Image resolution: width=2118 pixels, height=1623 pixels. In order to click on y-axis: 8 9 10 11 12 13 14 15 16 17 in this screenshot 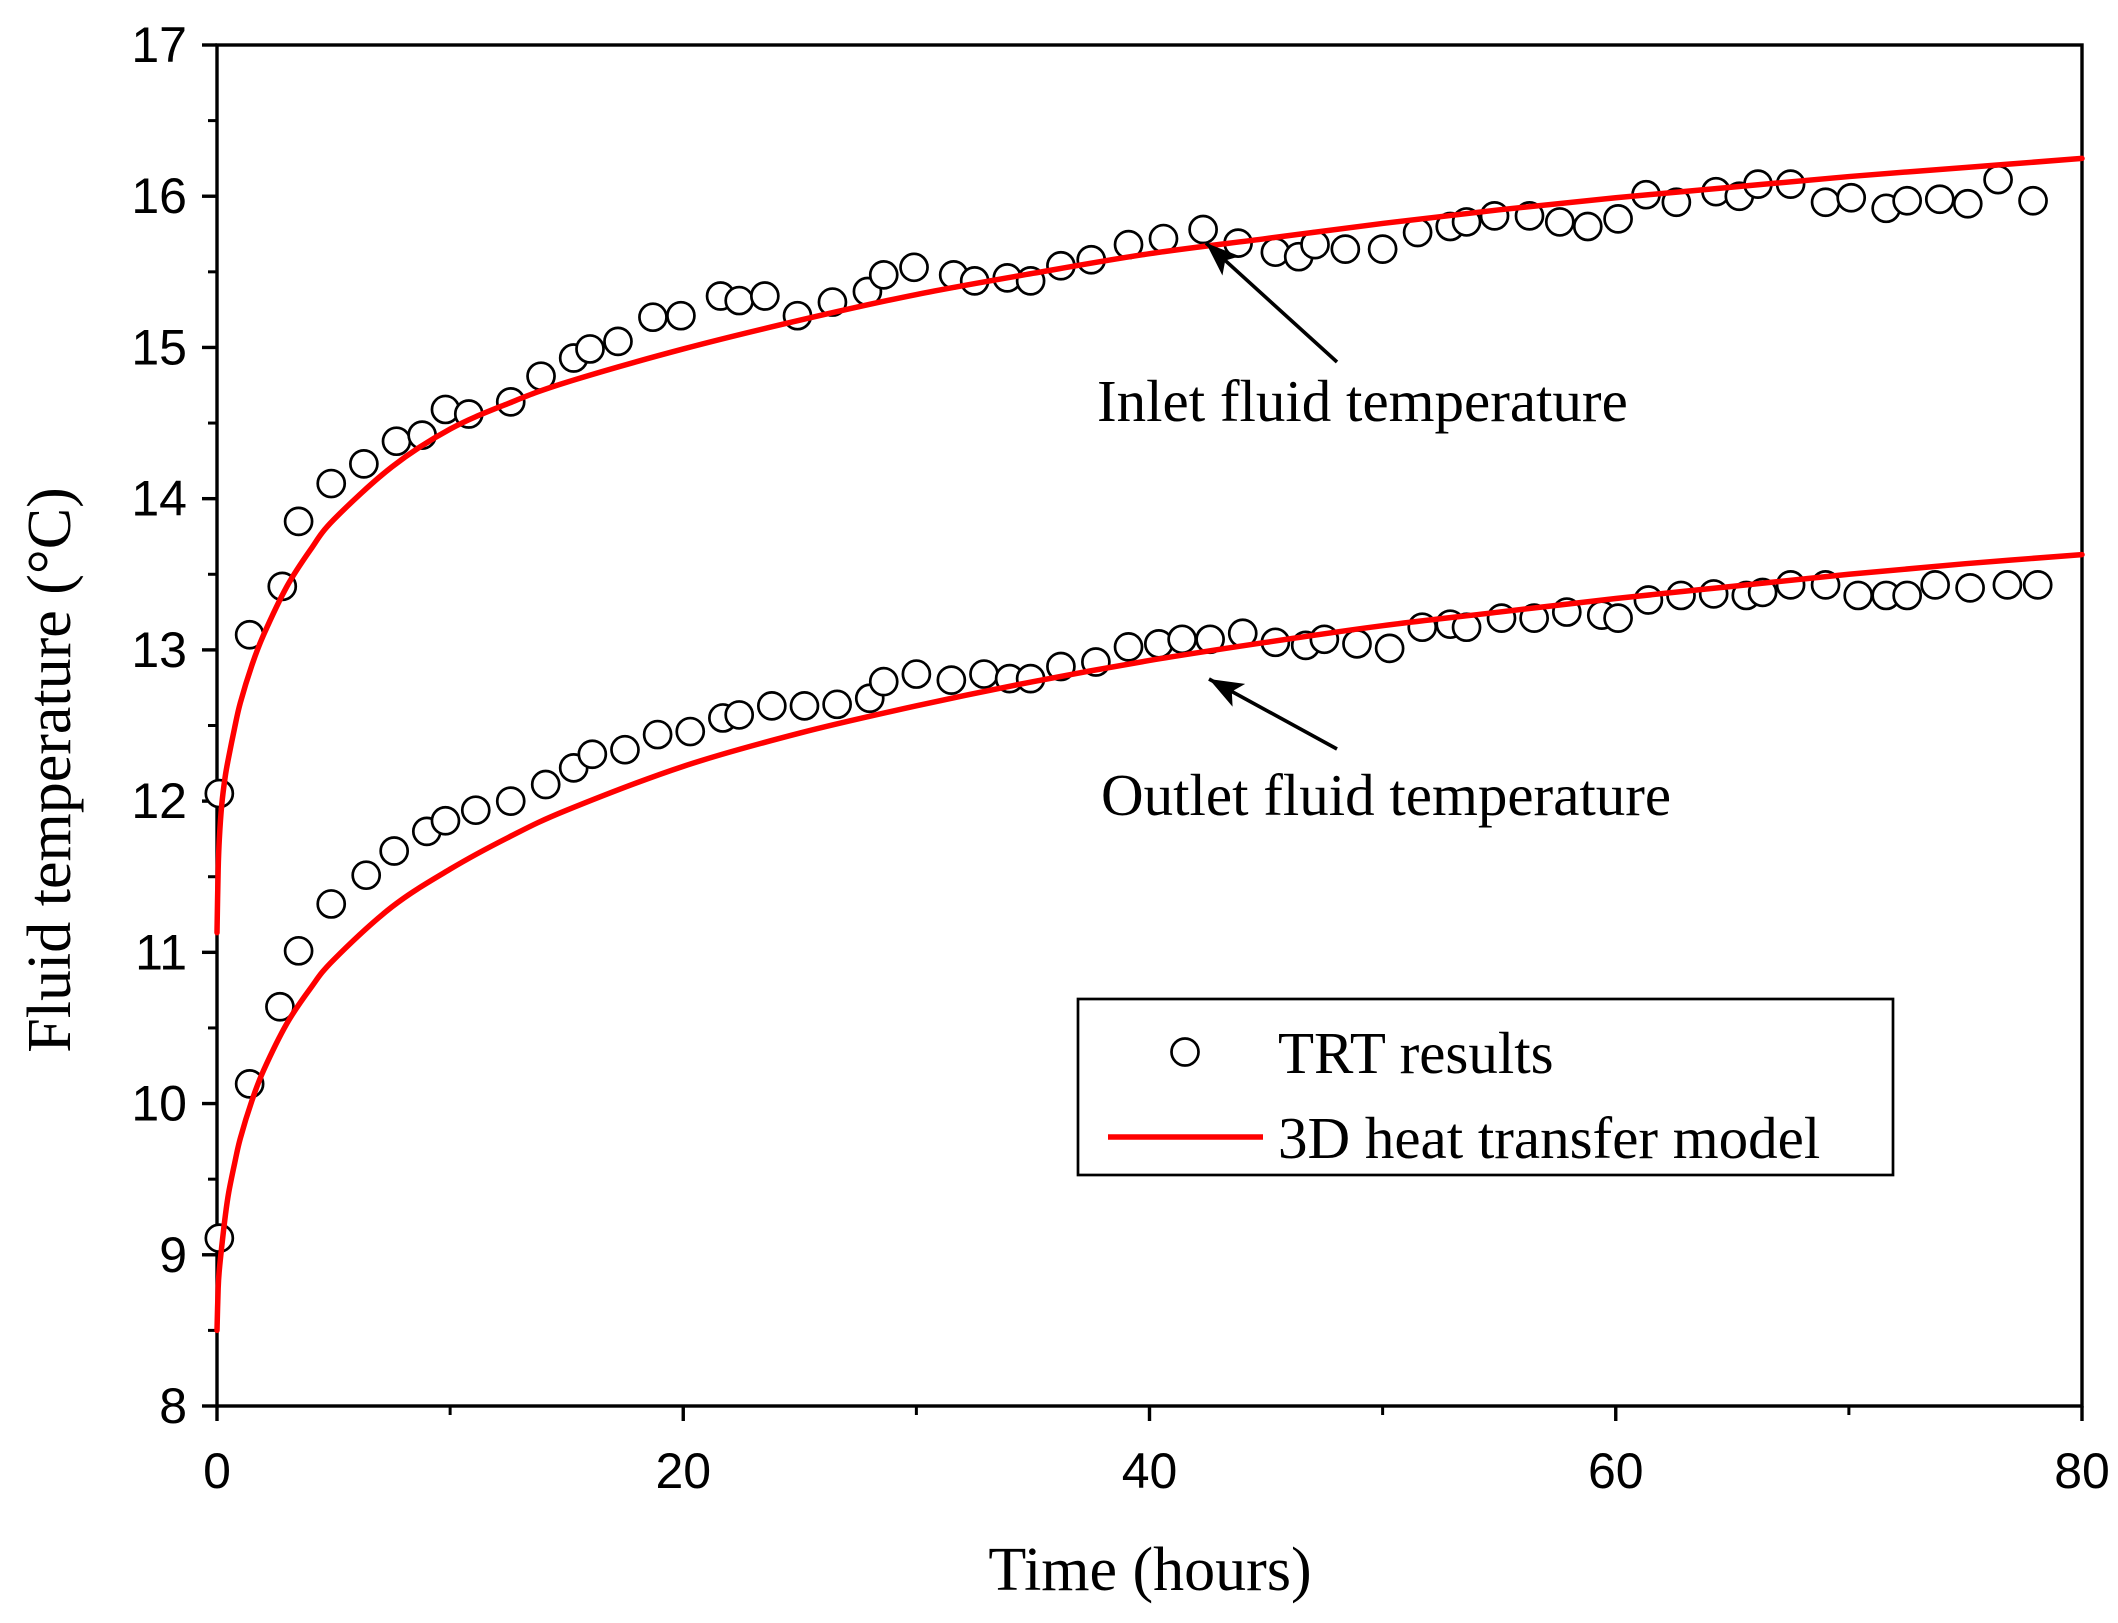, I will do `click(174, 725)`.